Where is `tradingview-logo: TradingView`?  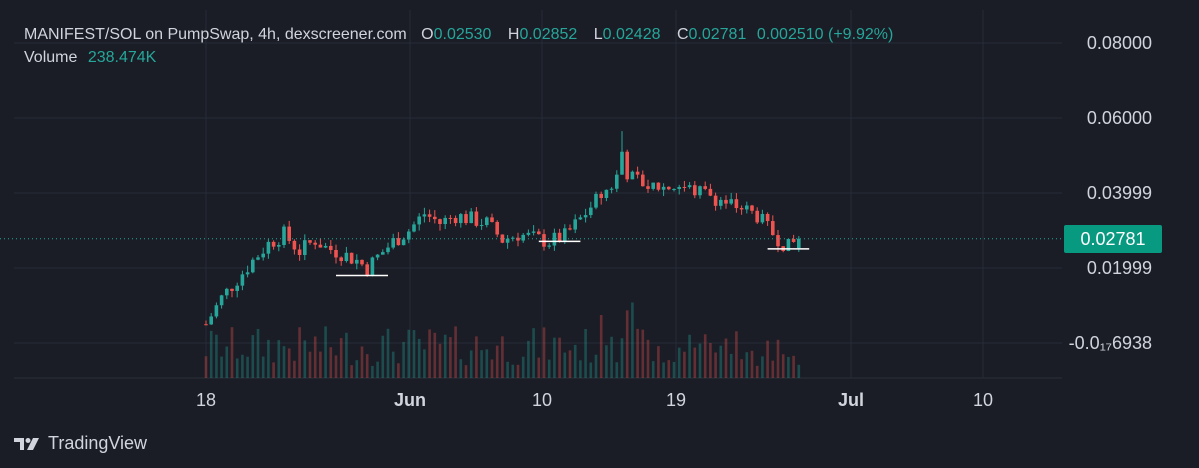 tradingview-logo: TradingView is located at coordinates (80, 443).